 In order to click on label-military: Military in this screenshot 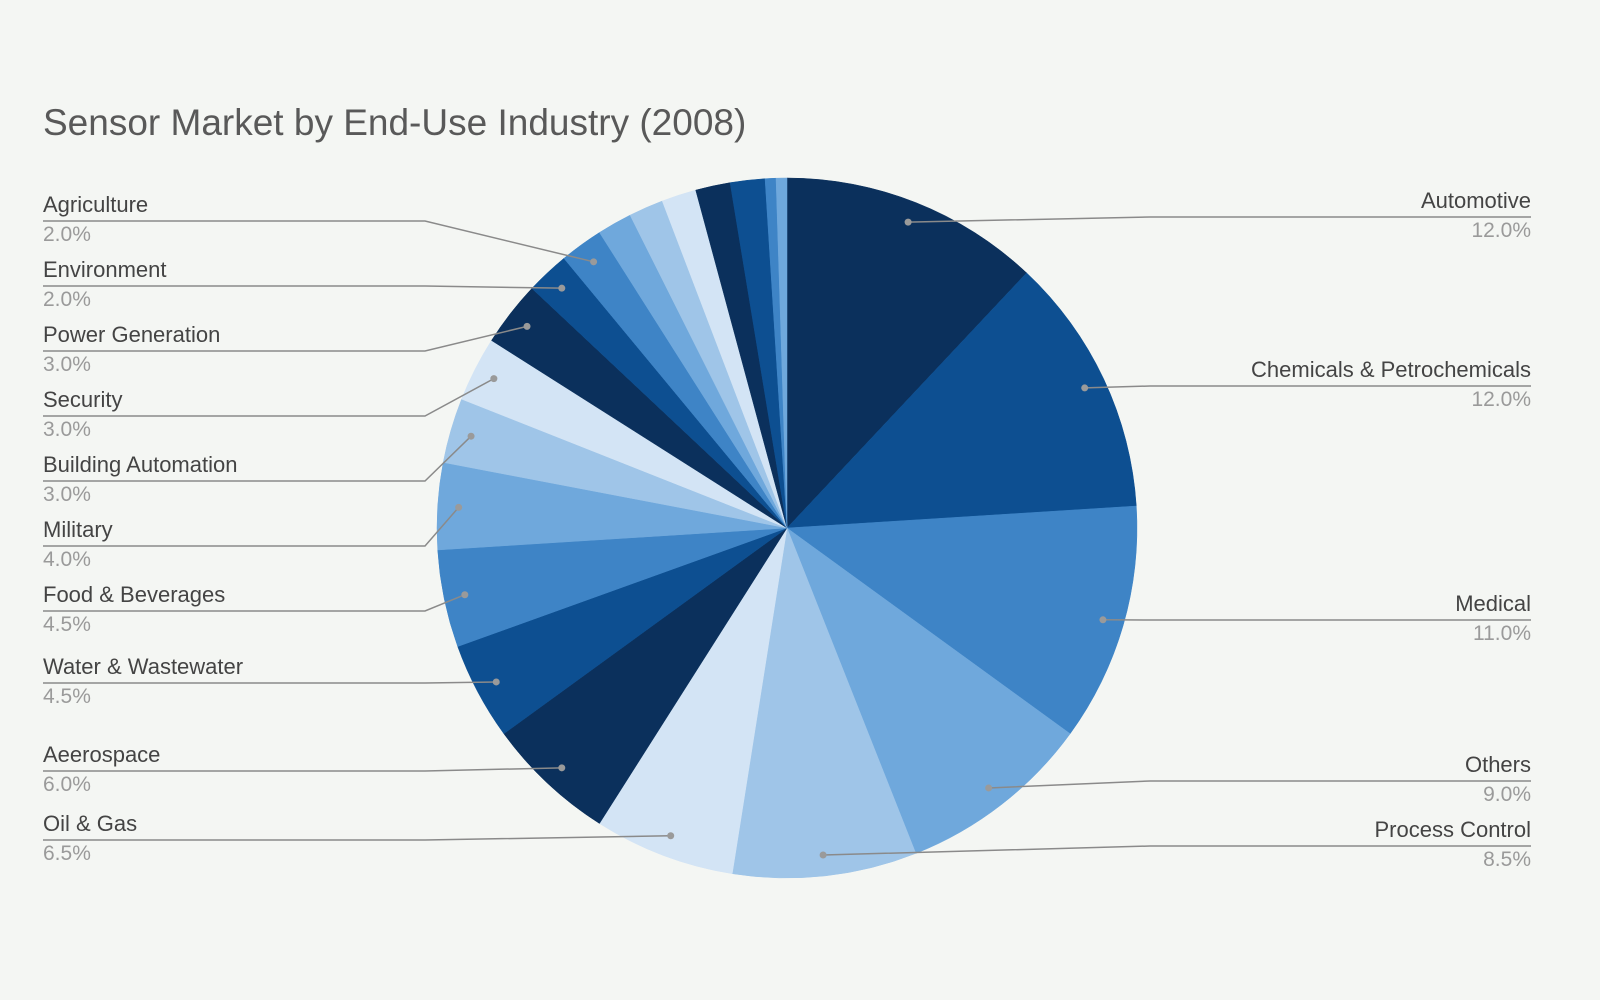, I will do `click(78, 529)`.